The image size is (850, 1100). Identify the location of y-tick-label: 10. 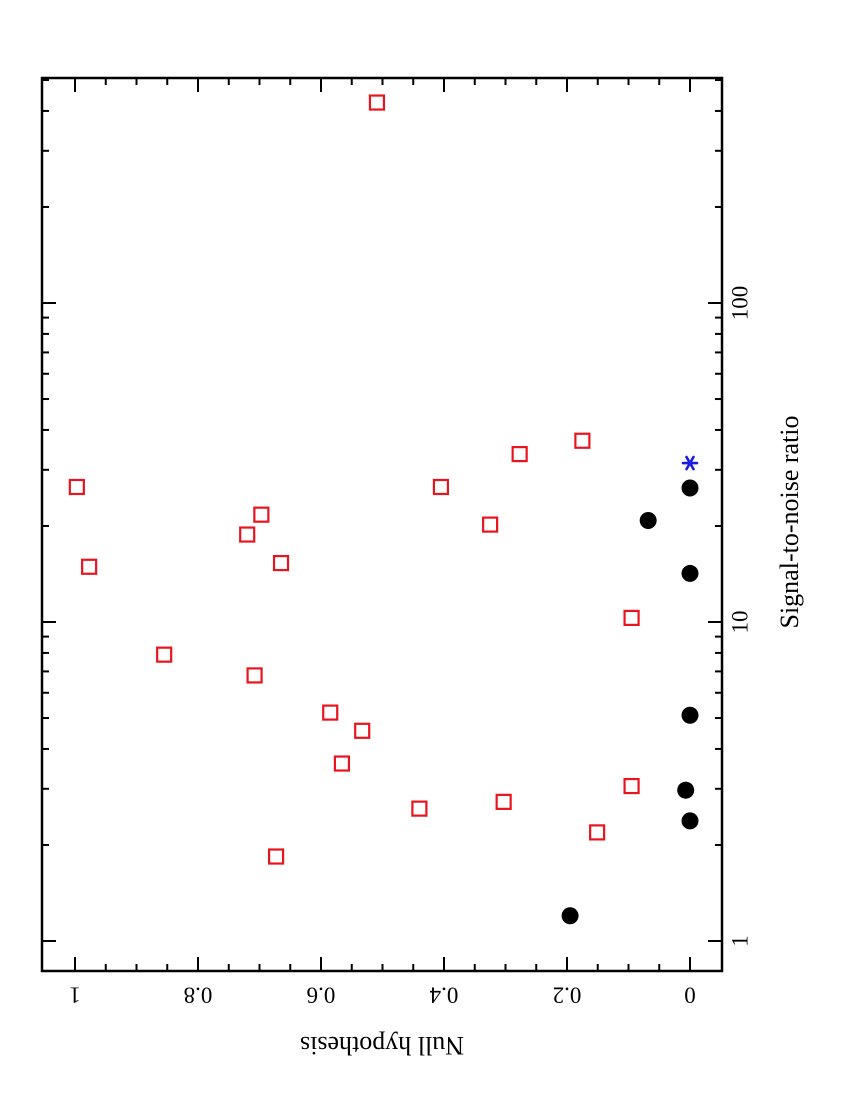
(739, 622).